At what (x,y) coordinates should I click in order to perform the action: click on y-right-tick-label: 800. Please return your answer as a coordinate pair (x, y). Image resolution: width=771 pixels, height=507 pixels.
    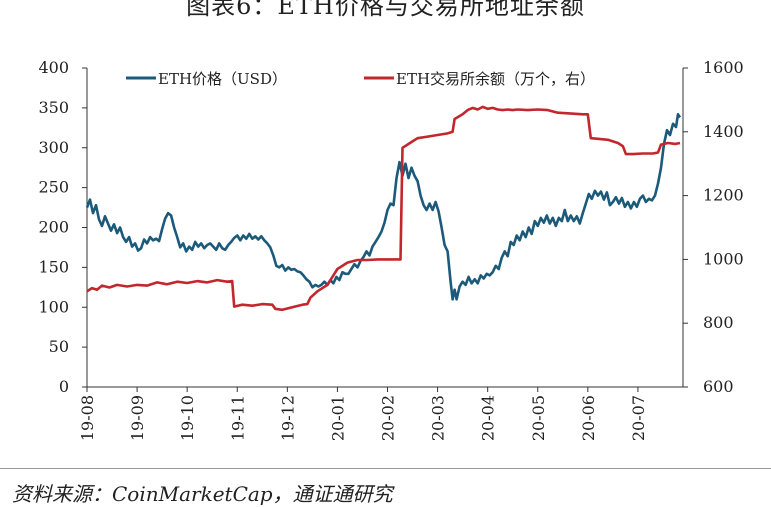
    Looking at the image, I should click on (718, 322).